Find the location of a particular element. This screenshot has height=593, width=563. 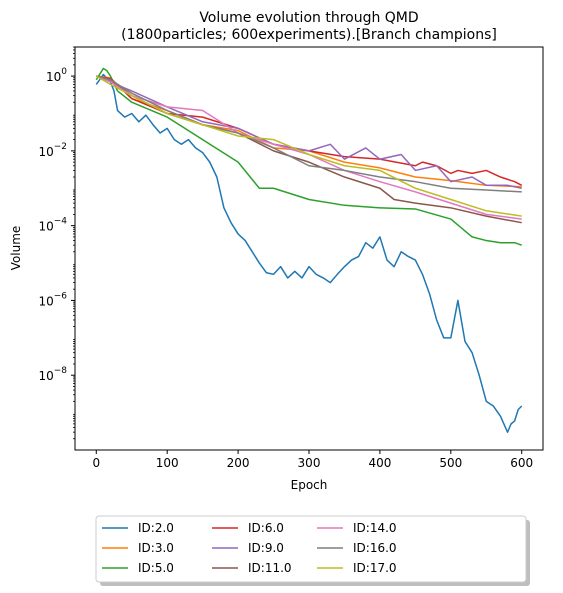

y-axis-label: Volume is located at coordinates (16, 248).